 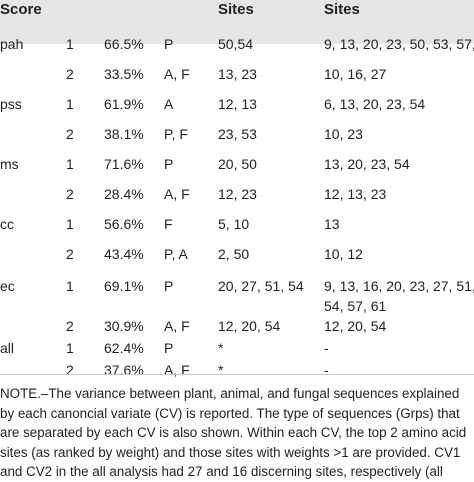 I want to click on header-sites-top: Sites, so click(x=236, y=9).